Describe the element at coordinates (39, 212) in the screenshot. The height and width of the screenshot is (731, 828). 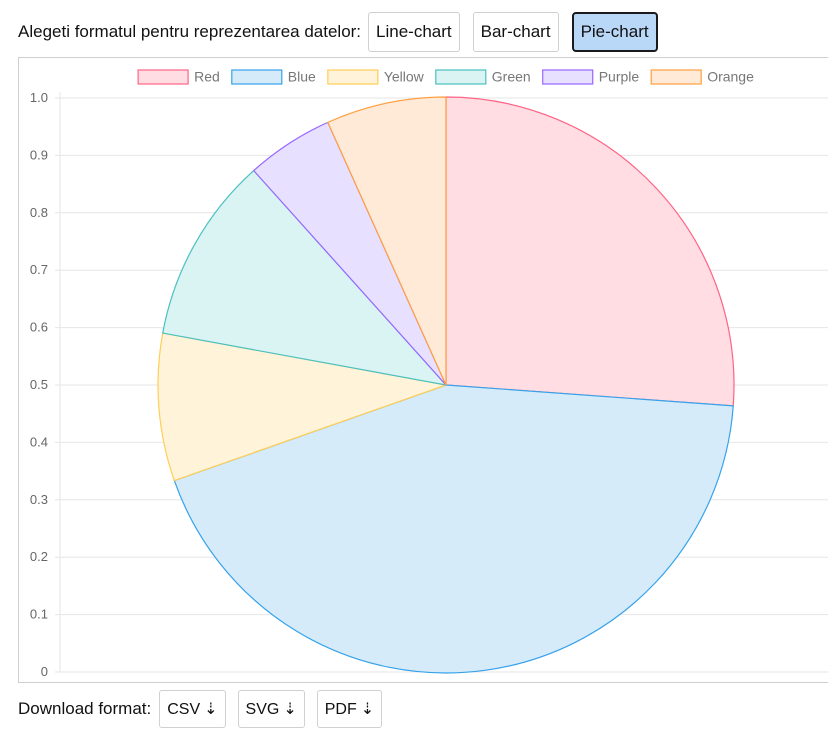
I see `y-tick-label: 0.8` at that location.